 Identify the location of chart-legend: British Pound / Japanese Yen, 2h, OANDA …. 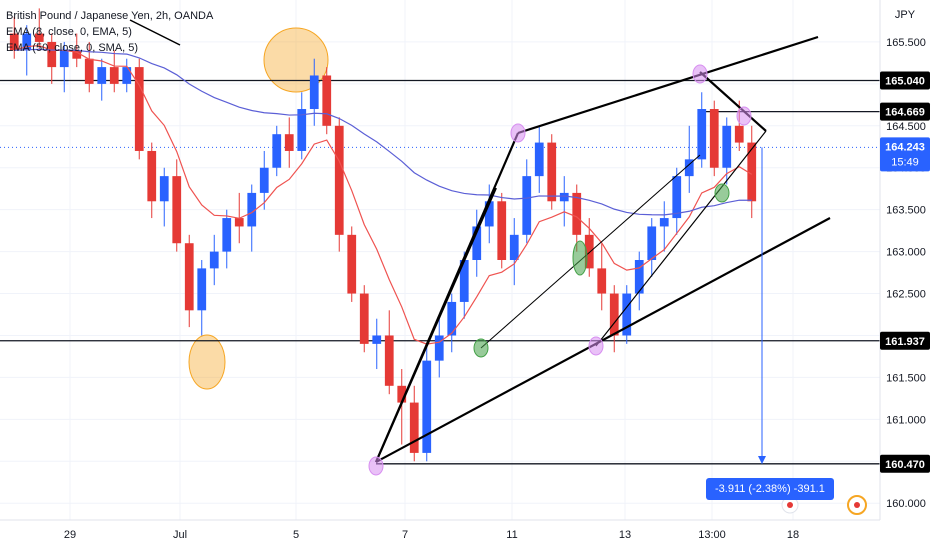
(109, 32).